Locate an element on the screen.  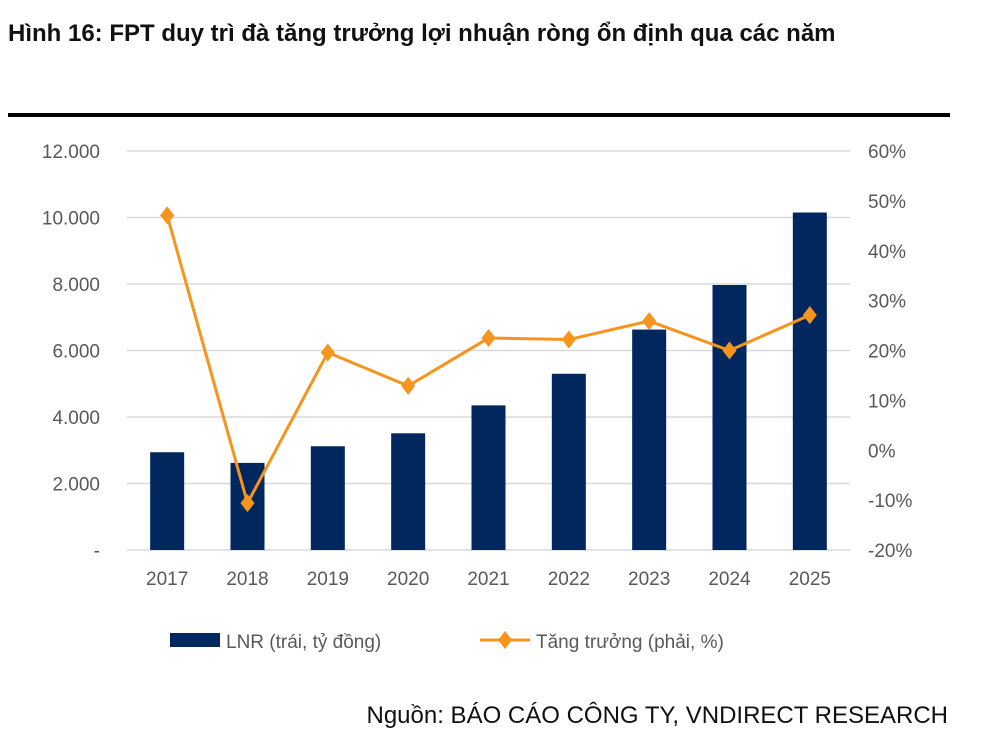
growth-marker-2017 is located at coordinates (167, 215).